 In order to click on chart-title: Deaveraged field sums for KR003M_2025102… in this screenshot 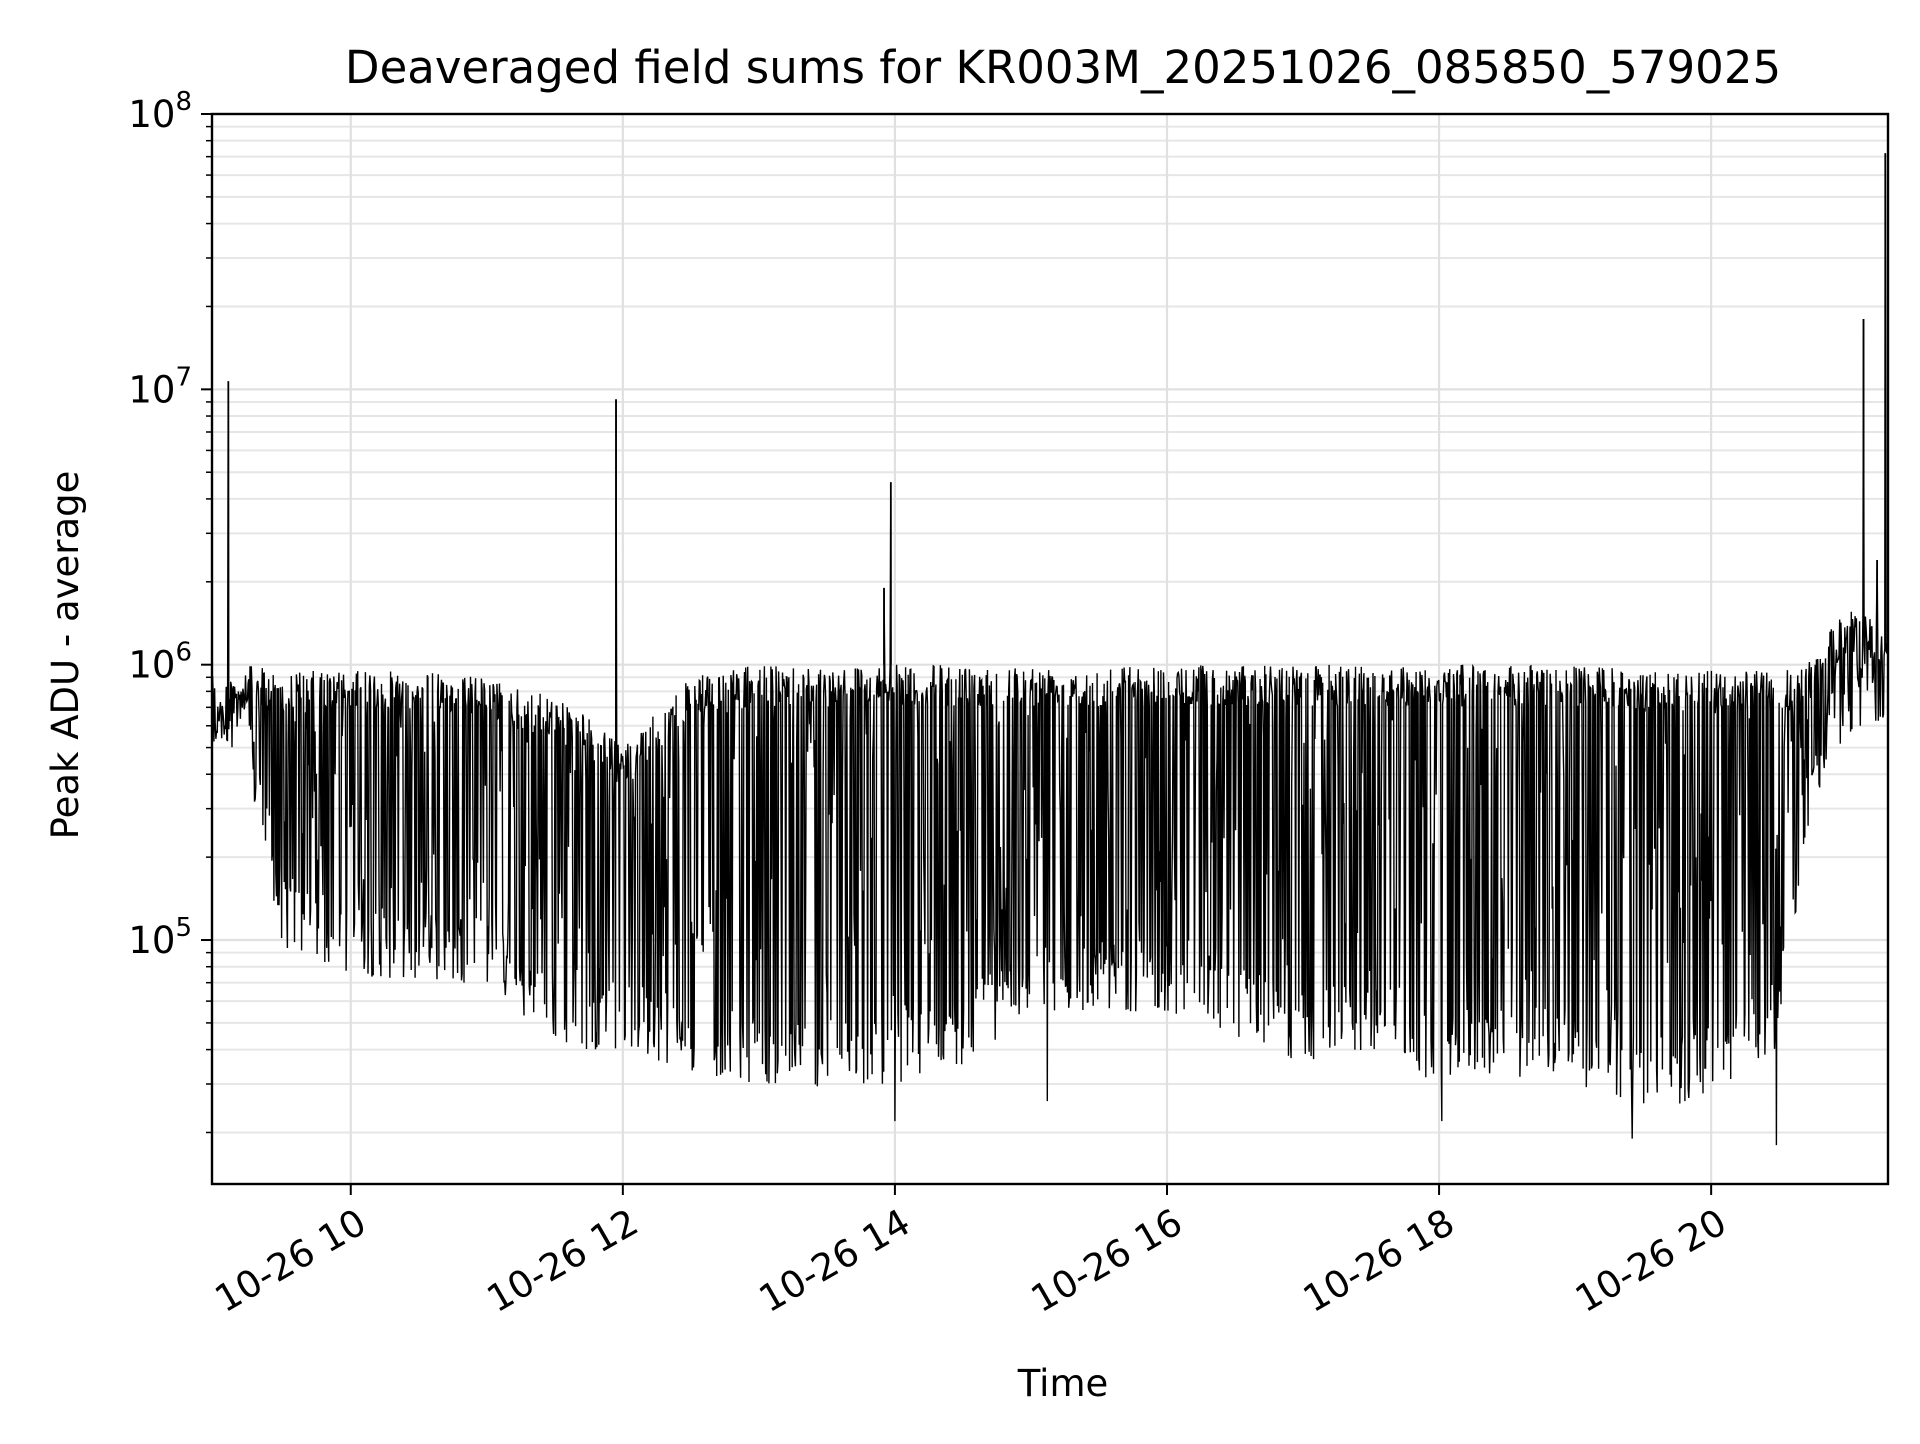, I will do `click(1063, 67)`.